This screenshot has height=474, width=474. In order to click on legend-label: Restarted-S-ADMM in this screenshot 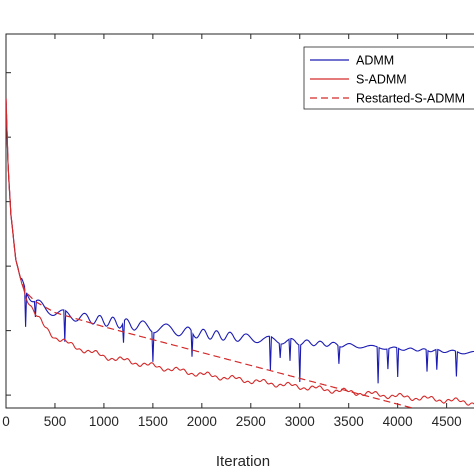, I will do `click(410, 99)`.